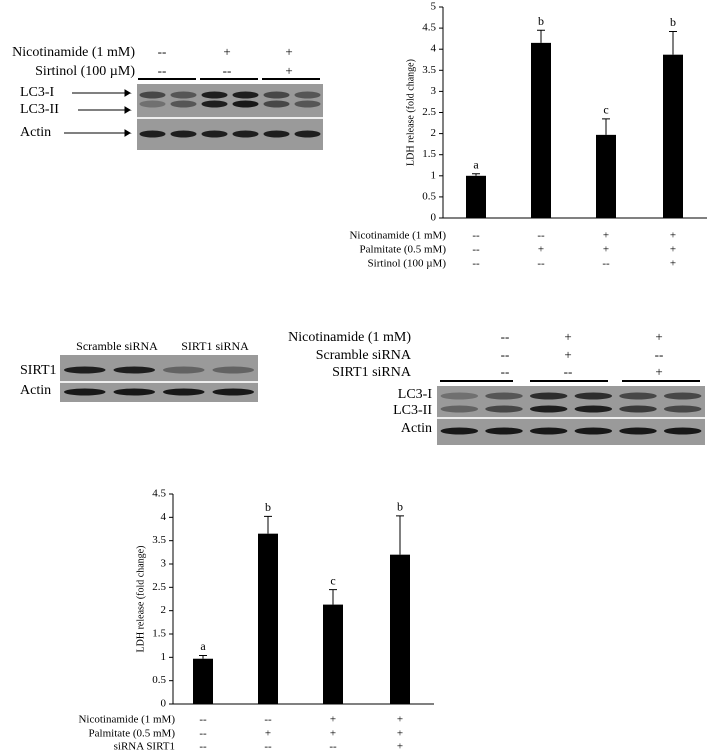 This screenshot has width=712, height=755. What do you see at coordinates (407, 264) in the screenshot?
I see `condition-label: Sirtinol (100 µM)` at bounding box center [407, 264].